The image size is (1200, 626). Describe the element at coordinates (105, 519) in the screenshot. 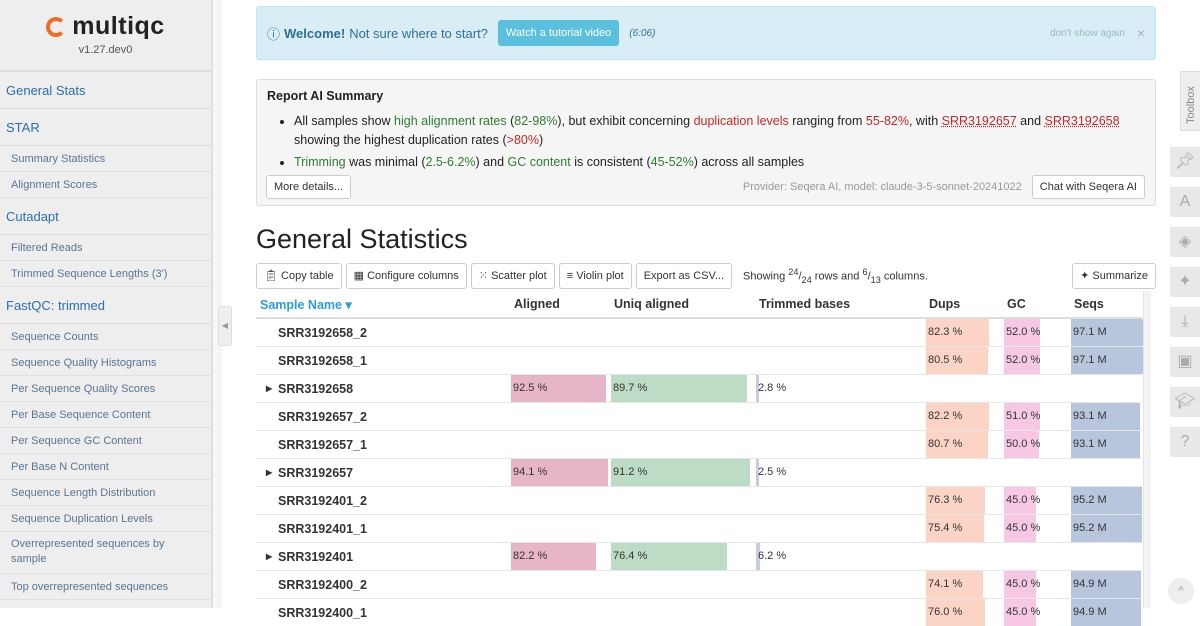

I see `sidebar-item: Sequence Duplication Levels` at that location.